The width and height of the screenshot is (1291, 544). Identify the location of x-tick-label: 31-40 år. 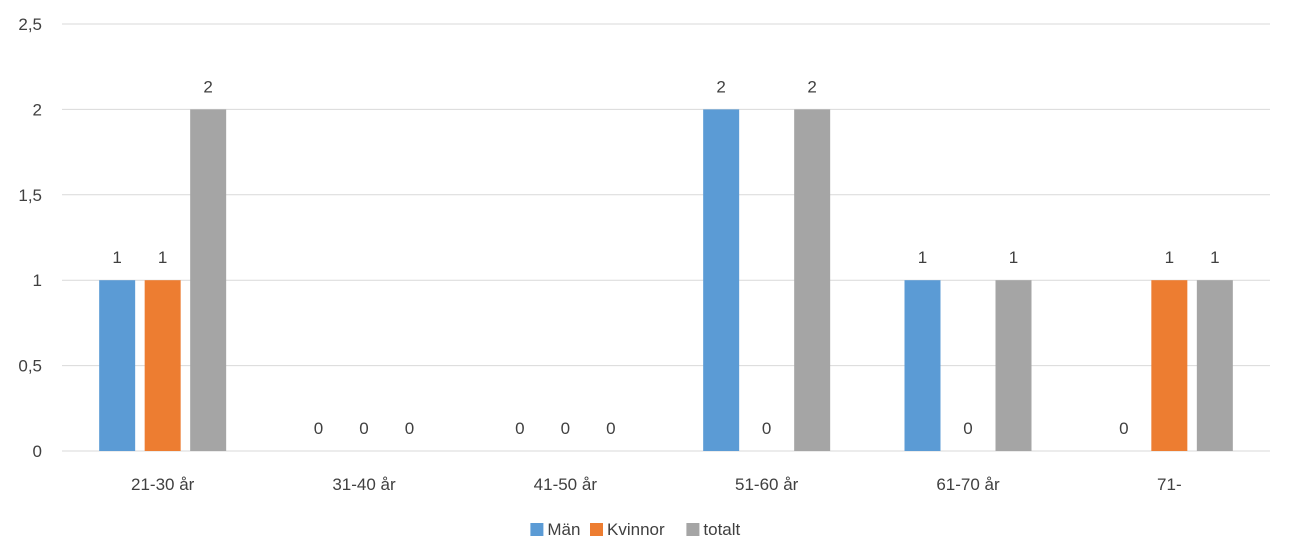
(364, 484).